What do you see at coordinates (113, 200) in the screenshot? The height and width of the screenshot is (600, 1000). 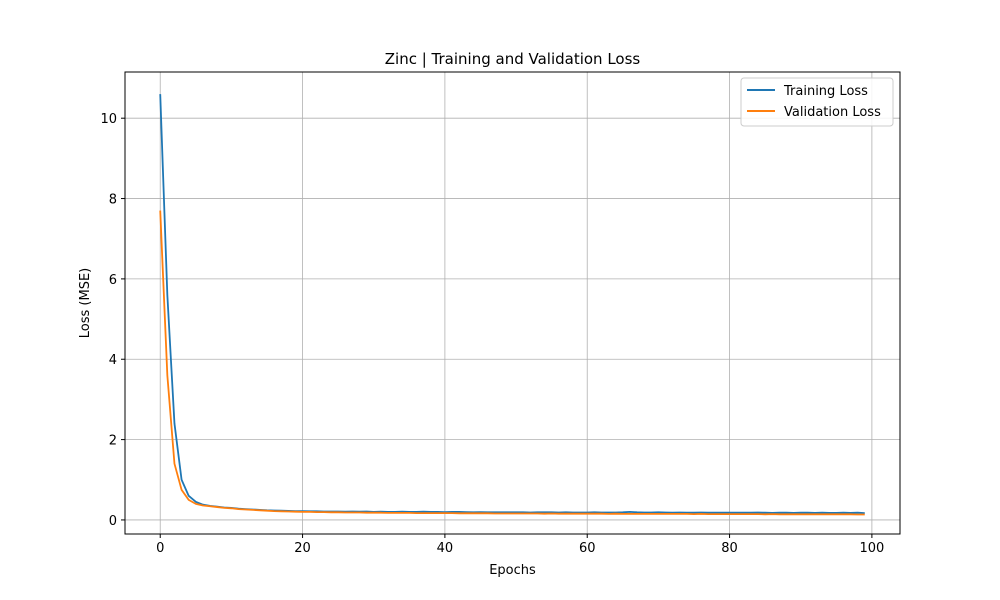 I see `y-tick-label: 8` at bounding box center [113, 200].